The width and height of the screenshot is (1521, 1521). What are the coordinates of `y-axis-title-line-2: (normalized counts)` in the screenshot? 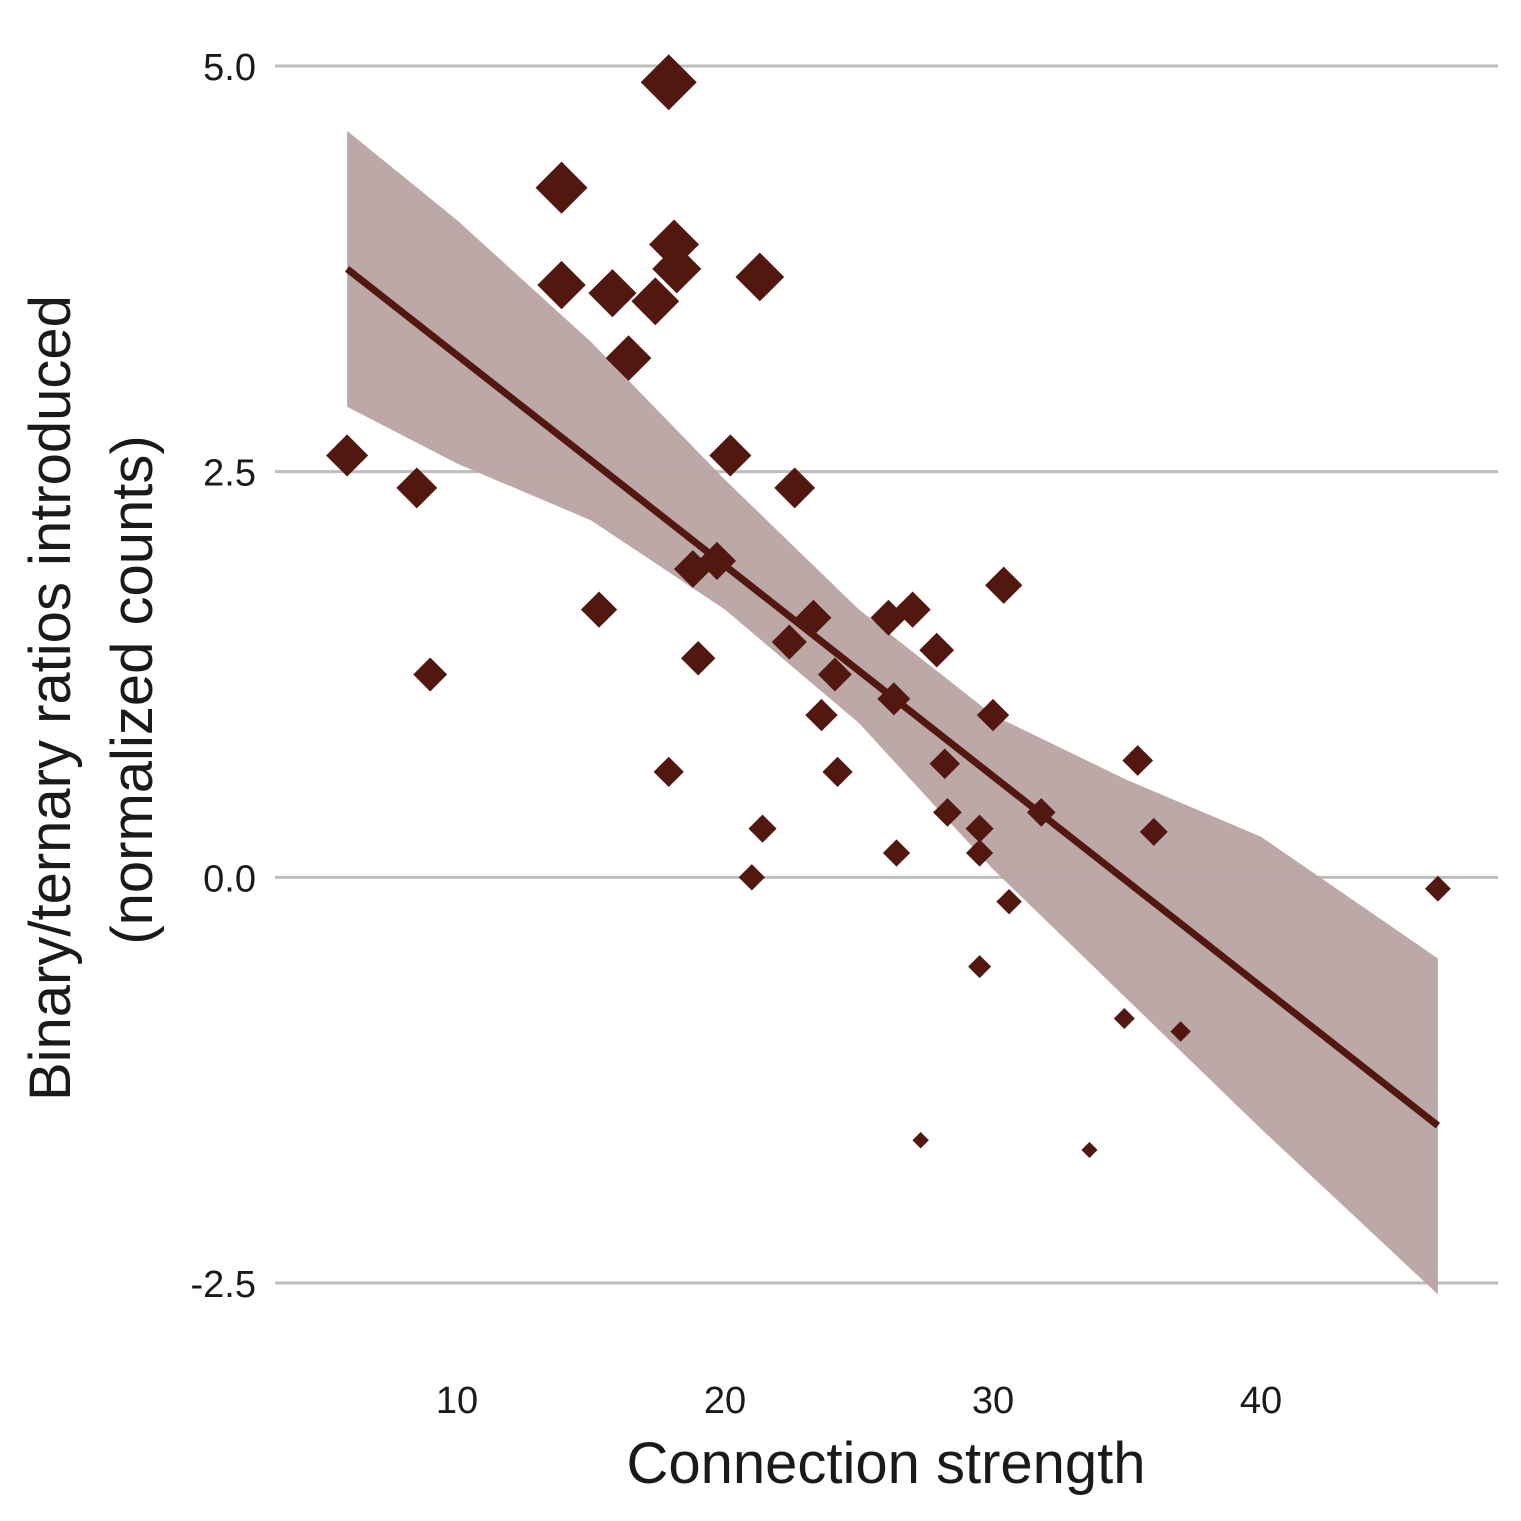 It's located at (132, 689).